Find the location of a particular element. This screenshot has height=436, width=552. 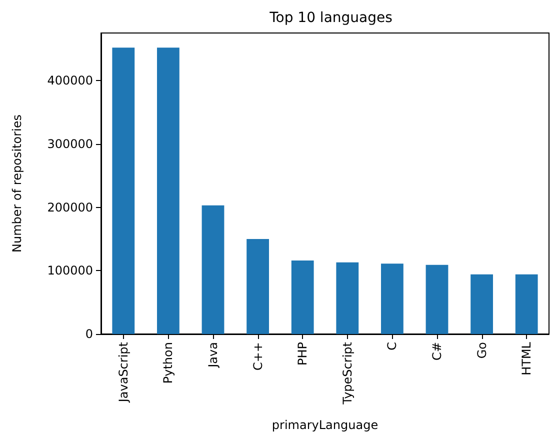

y-tick-label: 400000 is located at coordinates (70, 81).